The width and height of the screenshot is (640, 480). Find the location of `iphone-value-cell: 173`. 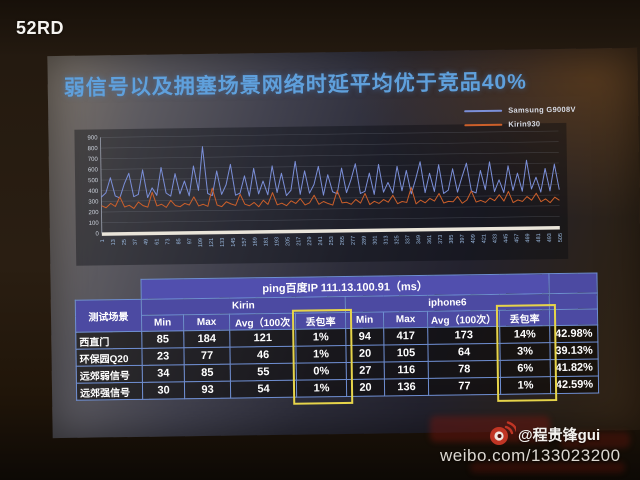

iphone-value-cell: 173 is located at coordinates (463, 335).